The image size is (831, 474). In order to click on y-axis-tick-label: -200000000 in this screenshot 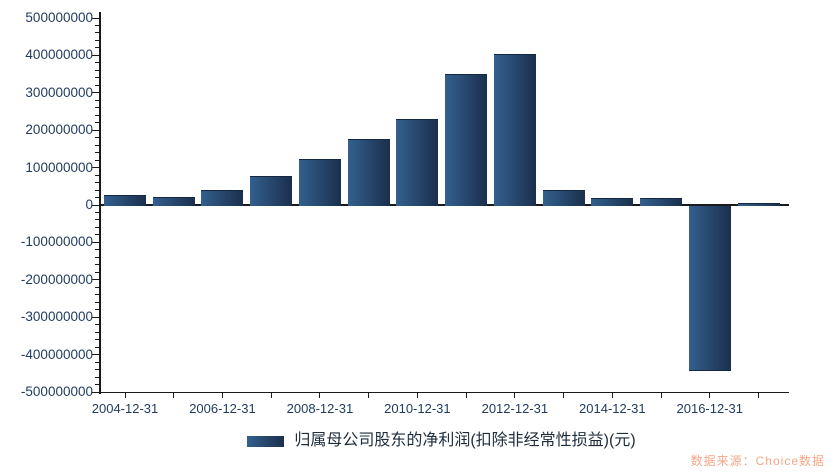, I will do `click(56, 279)`.